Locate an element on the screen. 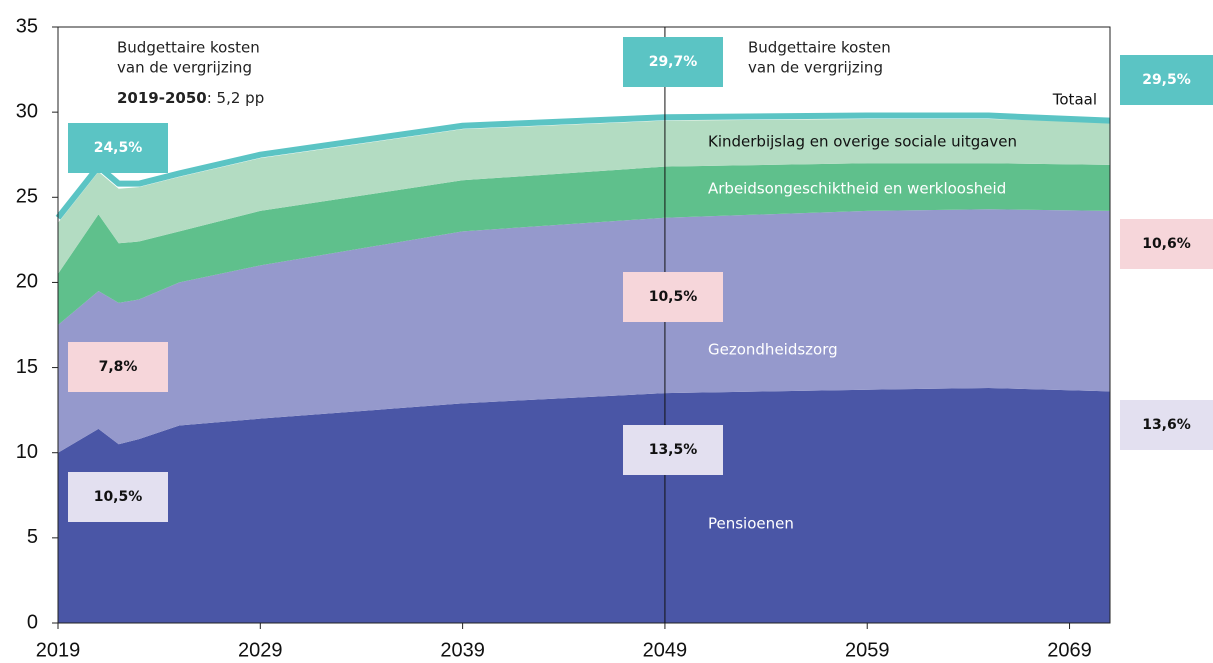 Image resolution: width=1213 pixels, height=663 pixels. y-tick-label: 20 is located at coordinates (27, 282).